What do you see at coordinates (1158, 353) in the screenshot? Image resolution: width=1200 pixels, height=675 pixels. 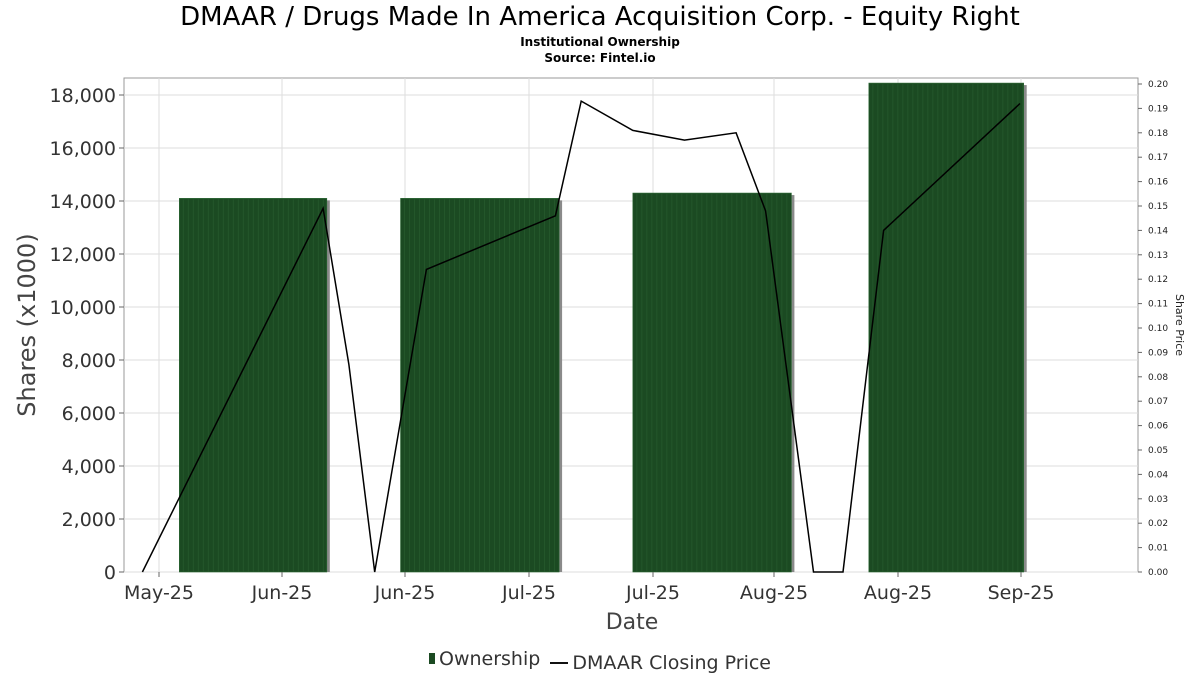 I see `y2-tick-label: 0.09` at bounding box center [1158, 353].